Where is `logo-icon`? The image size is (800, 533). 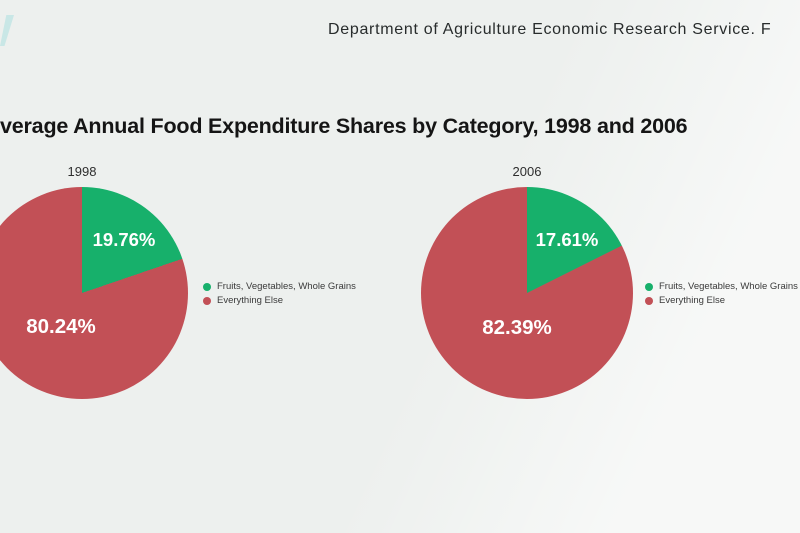
logo-icon is located at coordinates (7, 30).